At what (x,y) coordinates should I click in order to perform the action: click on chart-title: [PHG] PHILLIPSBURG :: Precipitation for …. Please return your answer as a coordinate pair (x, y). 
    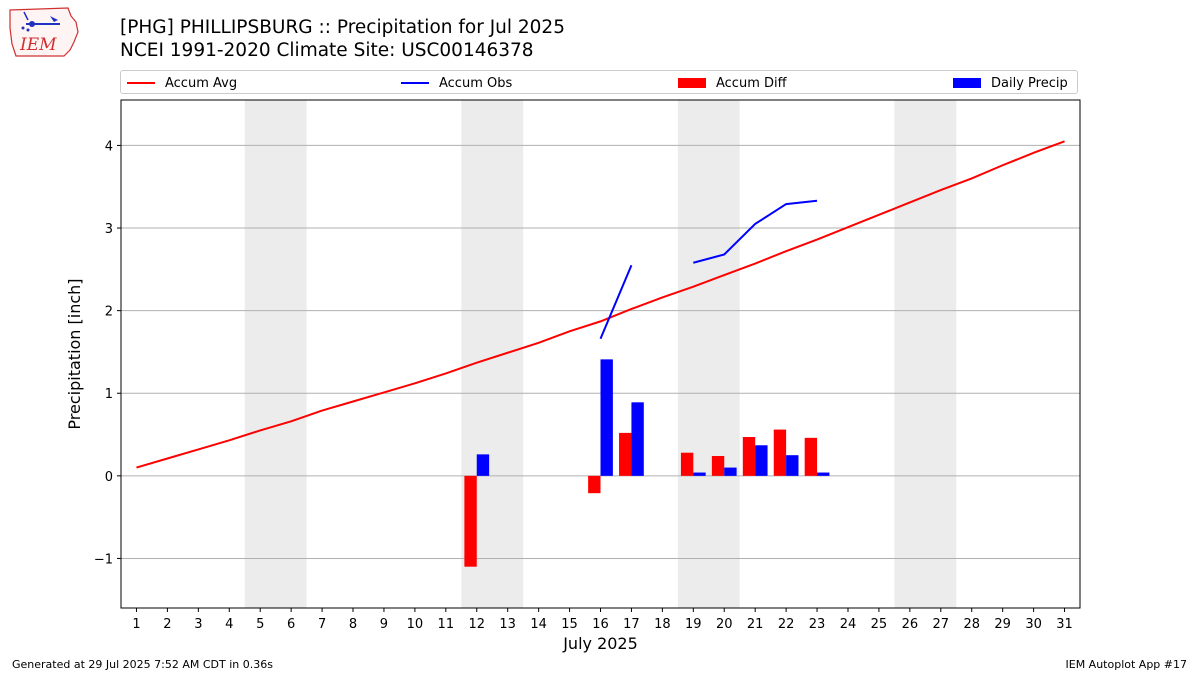
    Looking at the image, I should click on (342, 27).